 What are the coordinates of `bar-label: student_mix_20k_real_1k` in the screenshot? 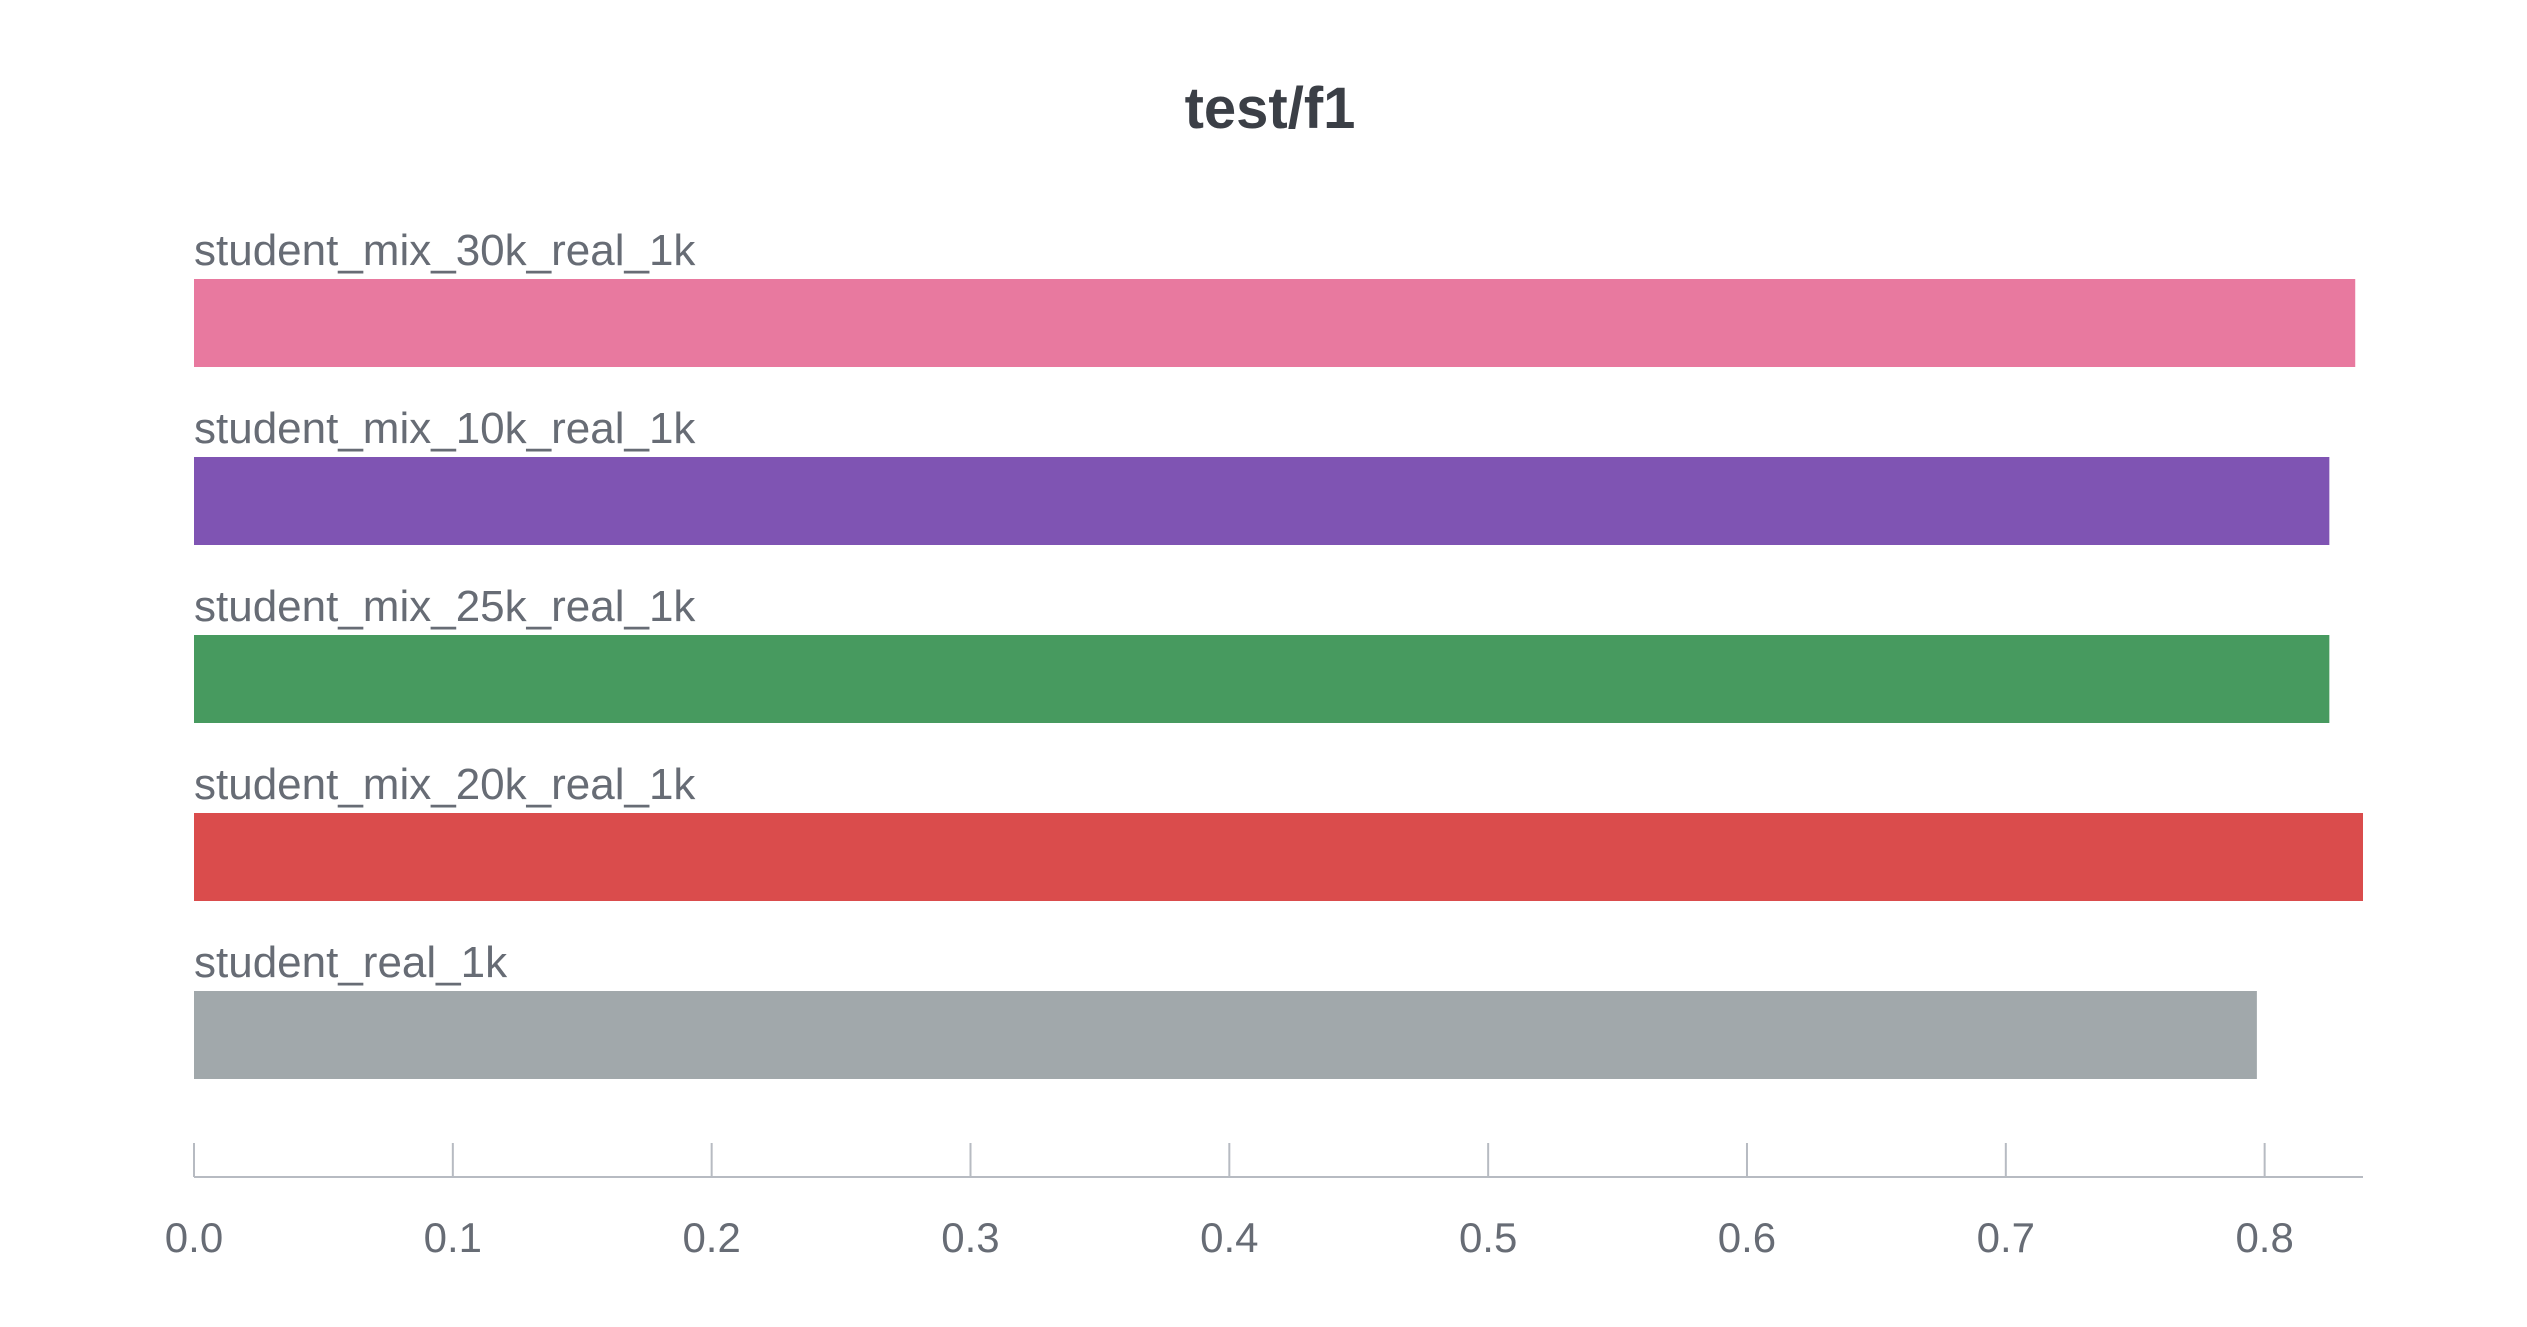 It's located at (445, 784).